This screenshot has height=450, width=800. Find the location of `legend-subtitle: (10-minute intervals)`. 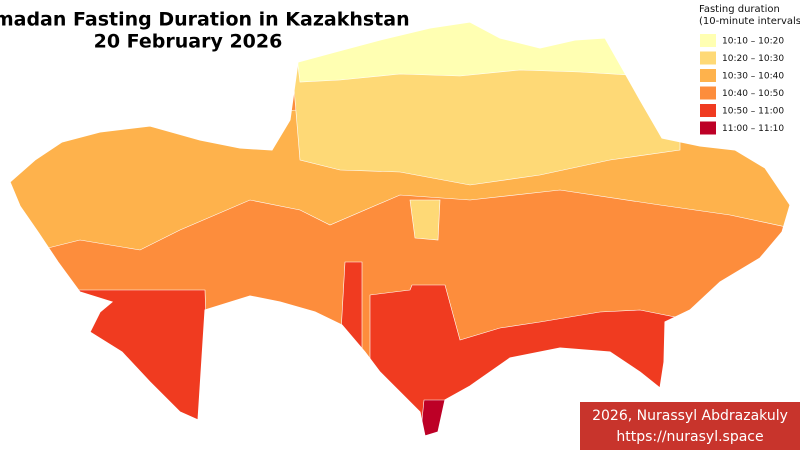

legend-subtitle: (10-minute intervals) is located at coordinates (749, 21).